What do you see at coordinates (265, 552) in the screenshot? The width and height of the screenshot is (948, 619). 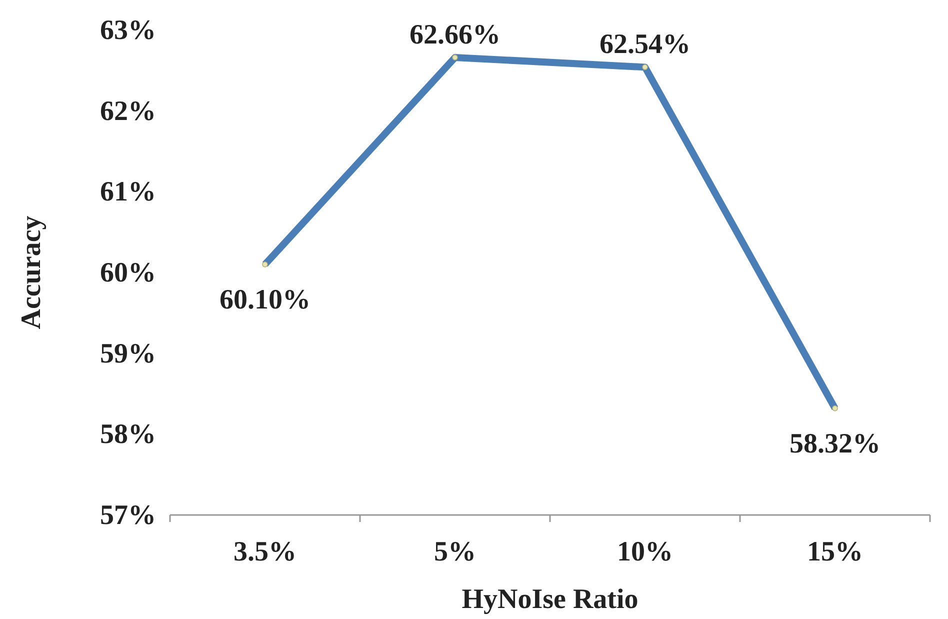 I see `x-tick-label: 3.5%` at bounding box center [265, 552].